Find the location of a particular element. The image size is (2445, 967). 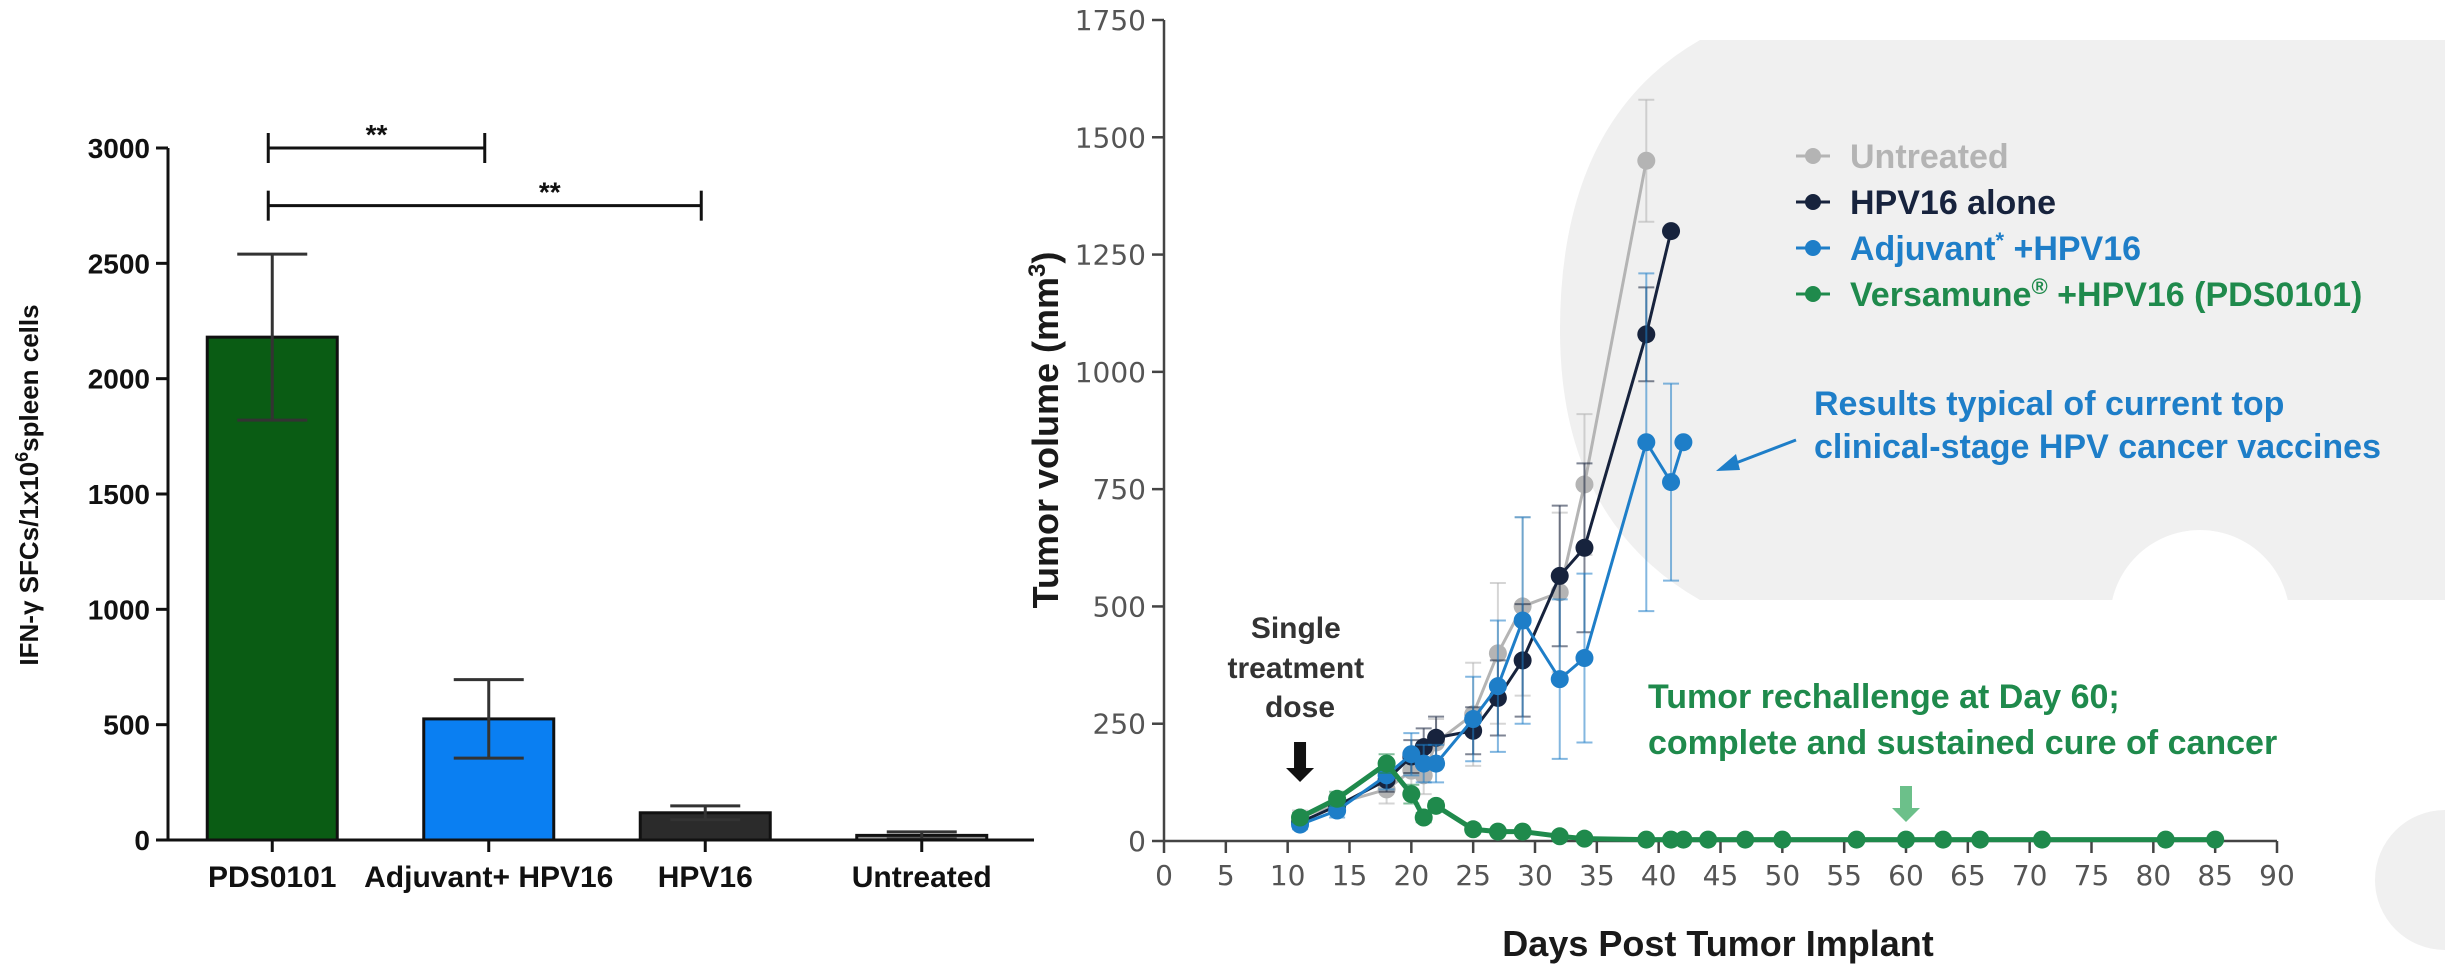

bar-y-tick-label: 1000 is located at coordinates (119, 609).